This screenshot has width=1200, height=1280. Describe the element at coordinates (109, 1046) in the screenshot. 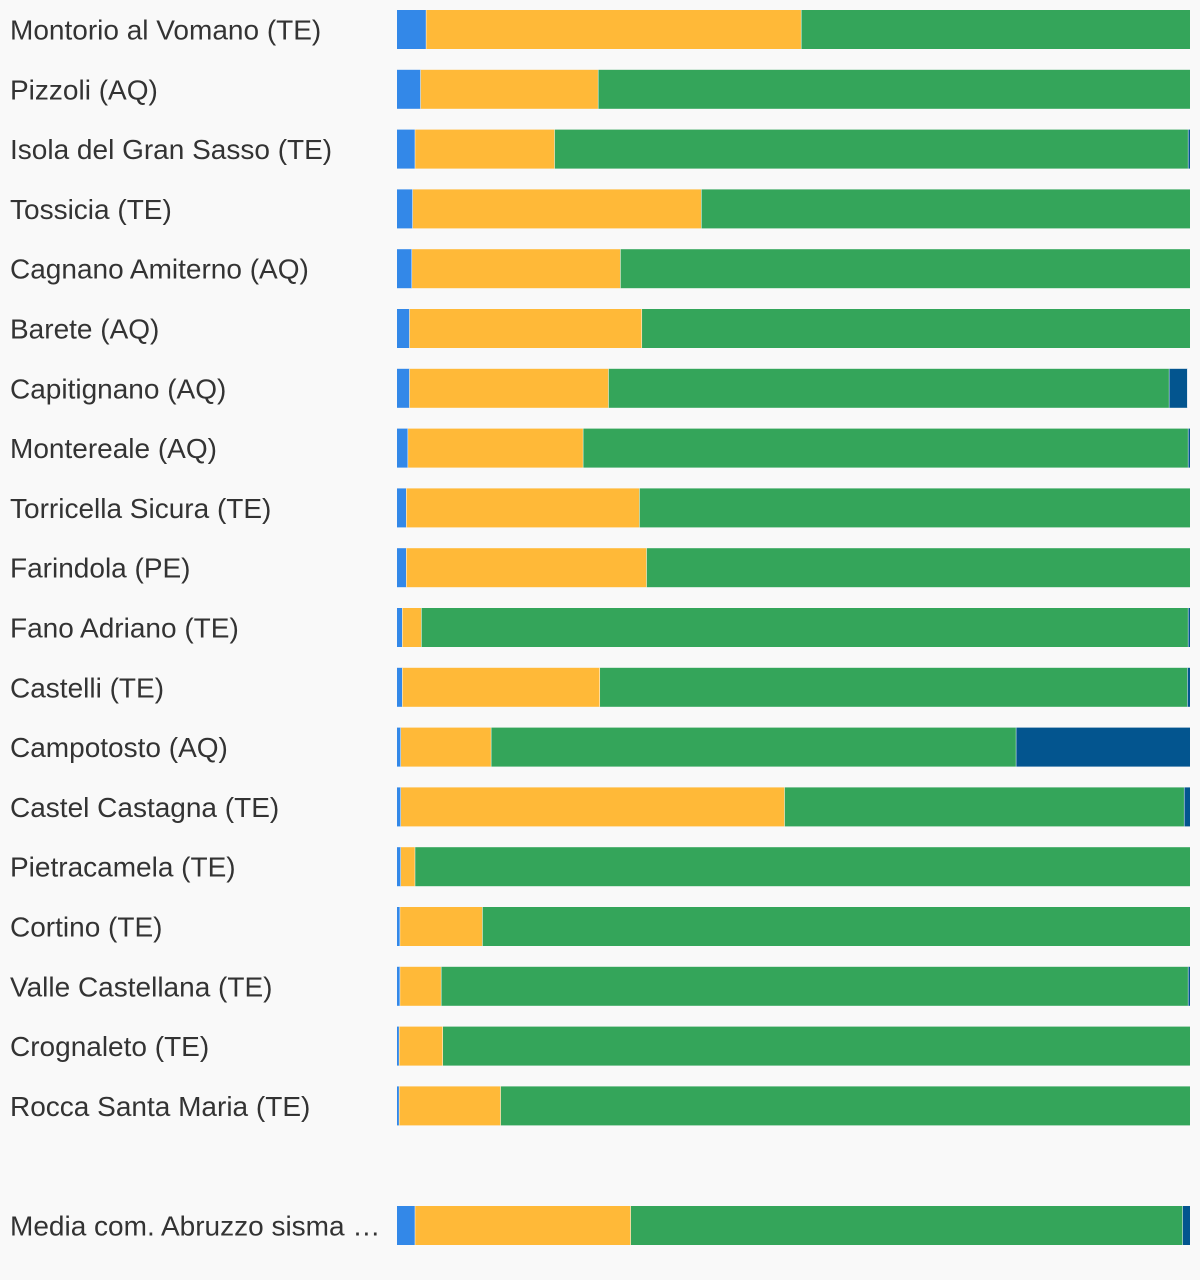

I see `category-label: Crognaleto (TE)` at that location.